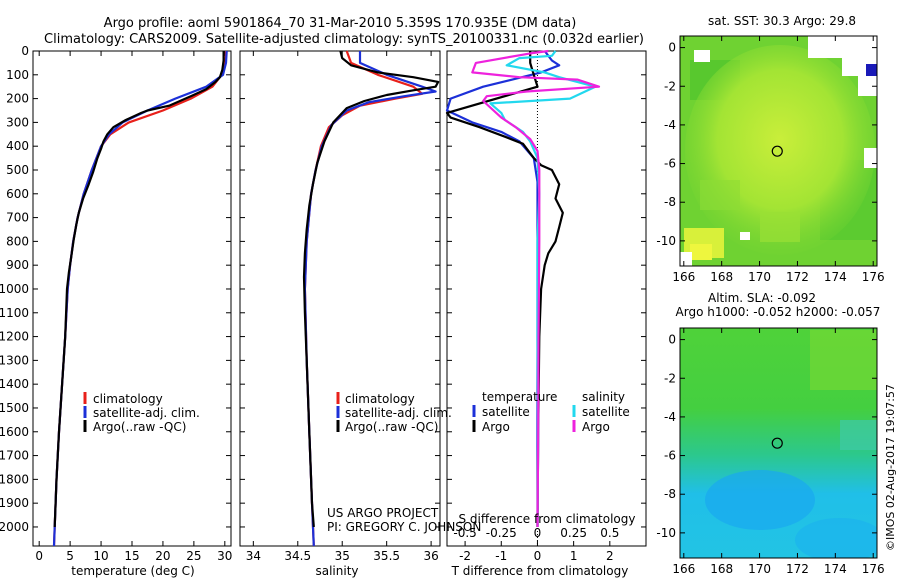  What do you see at coordinates (14, 432) in the screenshot?
I see `y-tick-label: 1600` at bounding box center [14, 432].